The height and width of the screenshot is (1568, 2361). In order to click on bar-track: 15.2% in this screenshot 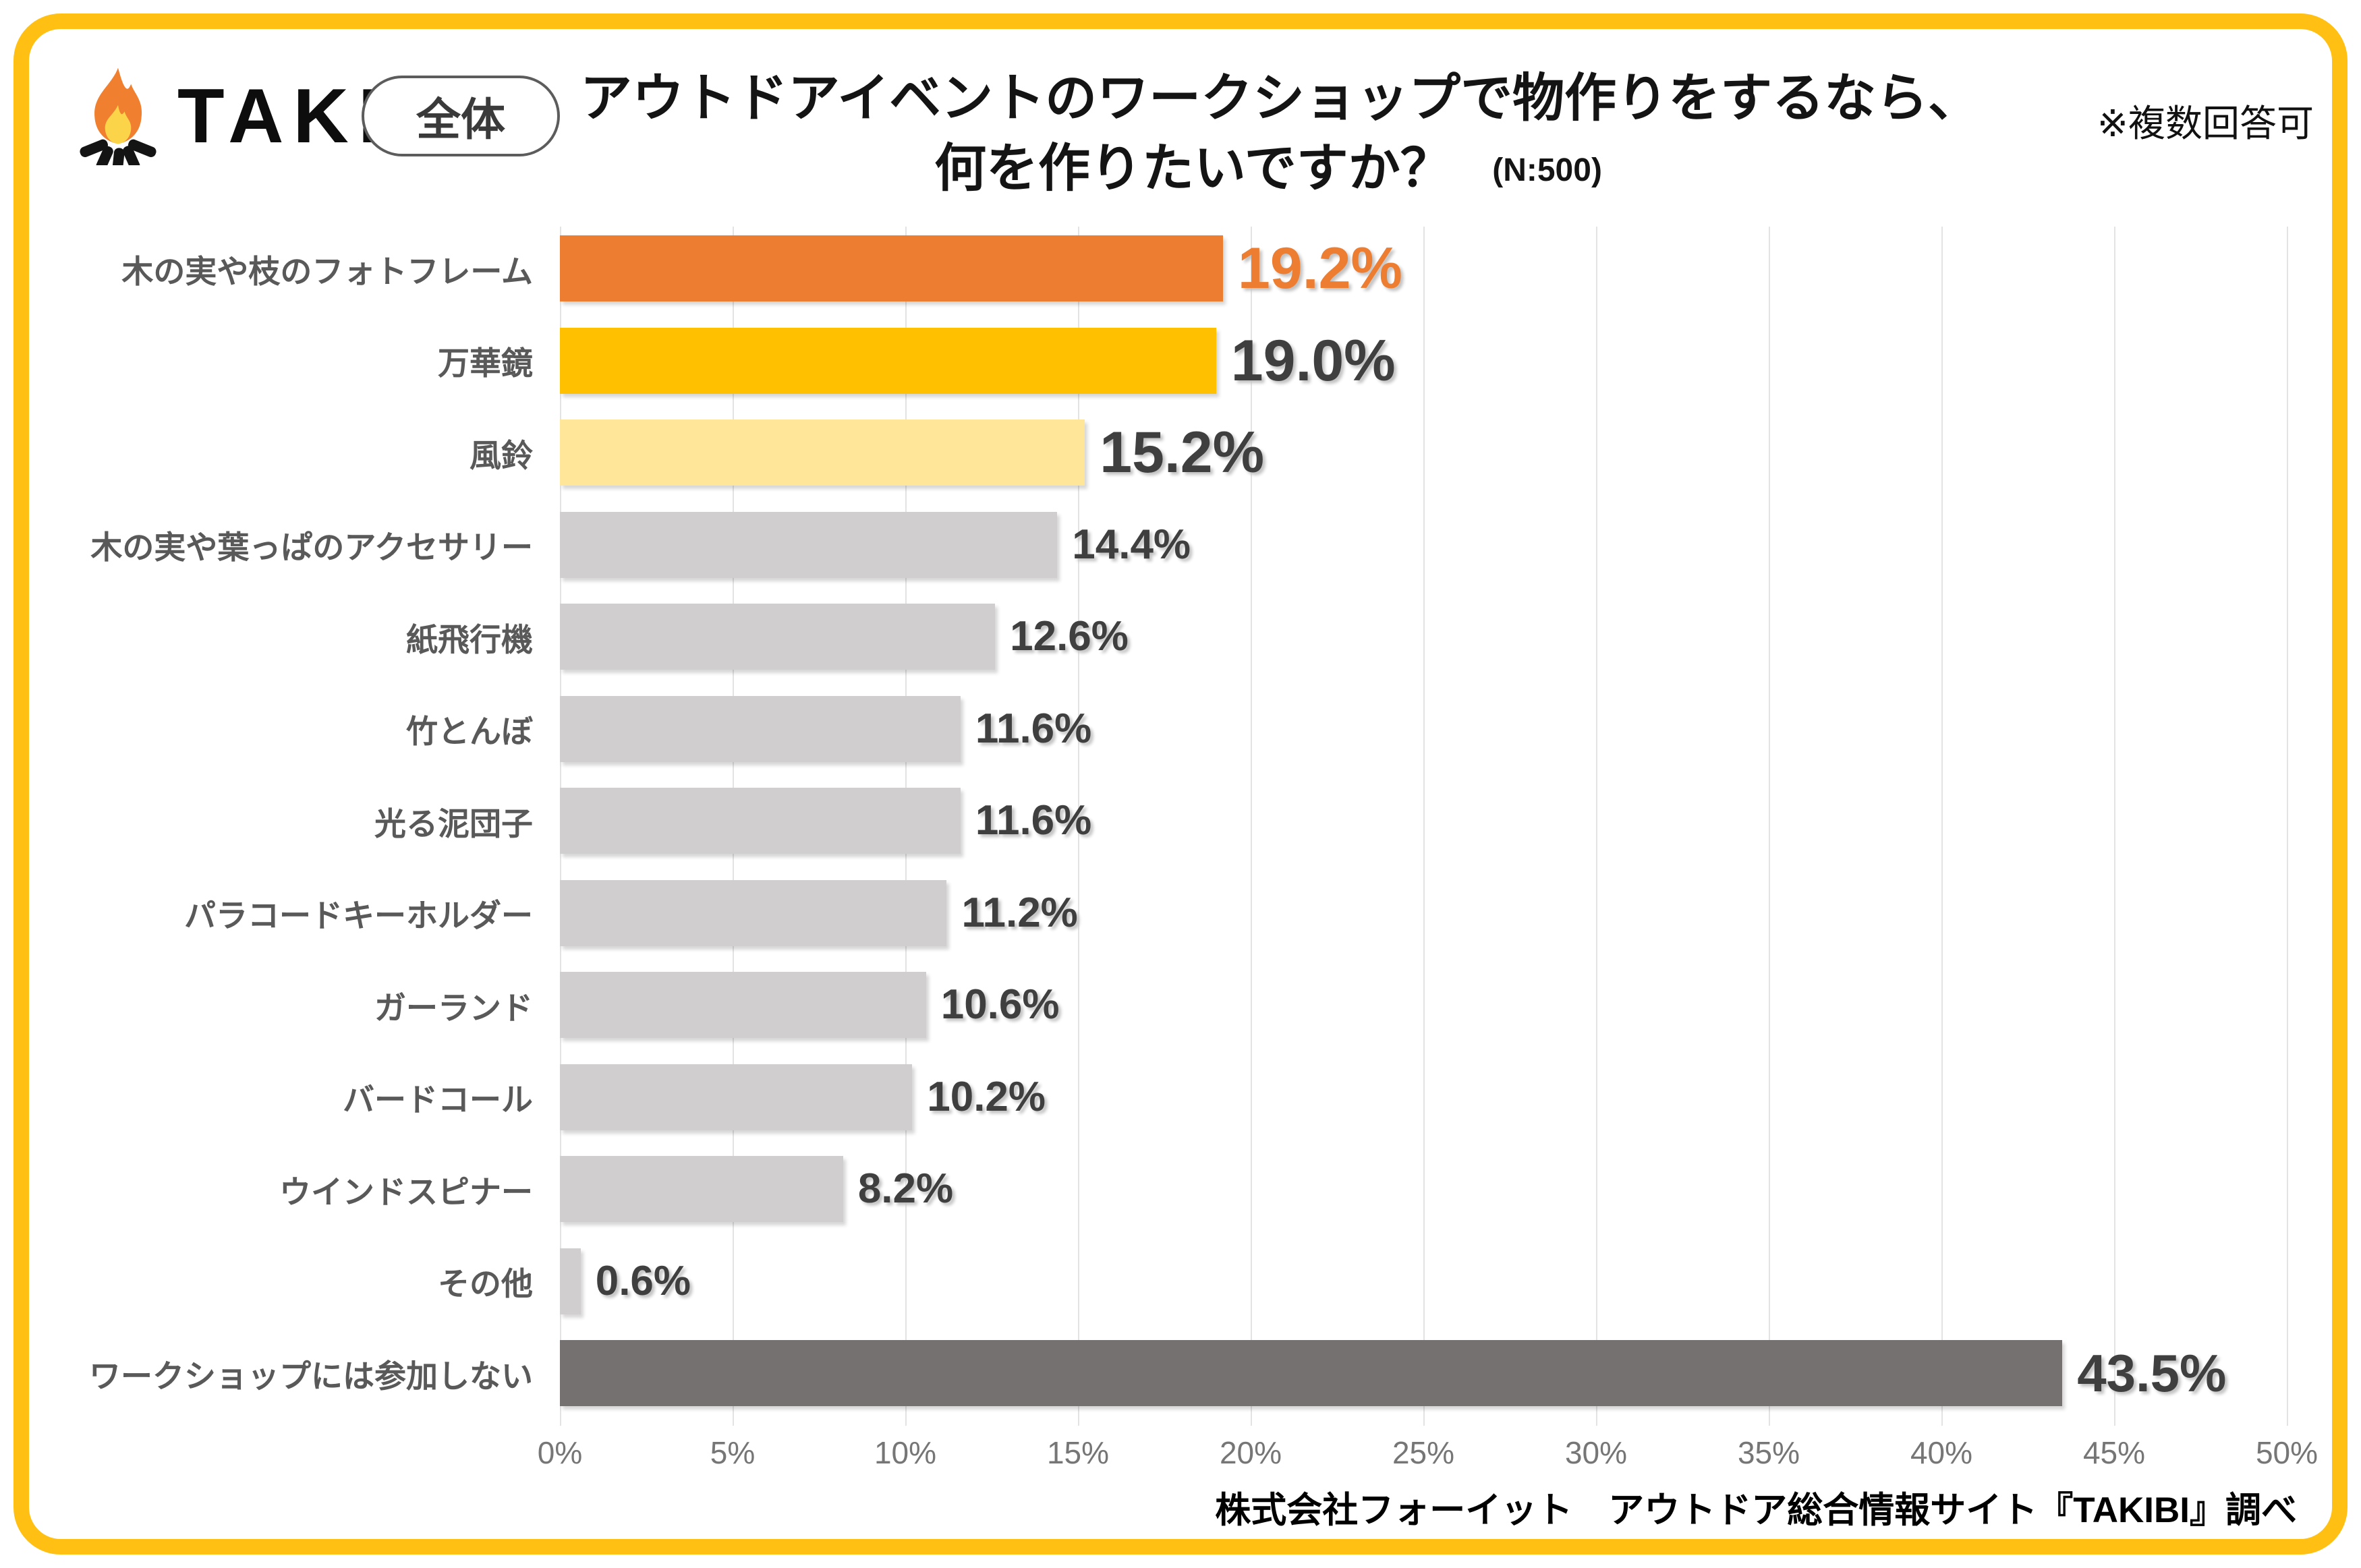, I will do `click(1424, 453)`.